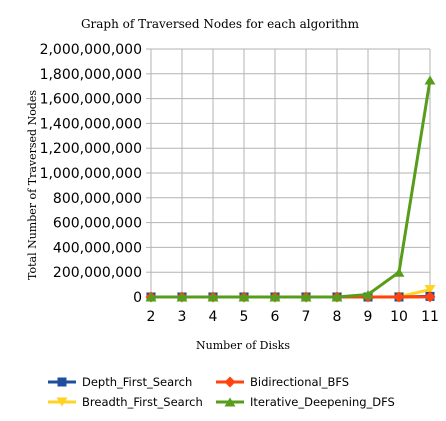 The height and width of the screenshot is (421, 446). I want to click on legend-entry: Bidirectional_BFS, so click(282, 382).